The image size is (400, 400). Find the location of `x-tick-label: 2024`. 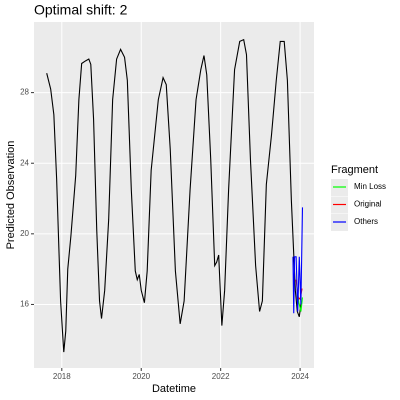

x-tick-label: 2024 is located at coordinates (300, 376).